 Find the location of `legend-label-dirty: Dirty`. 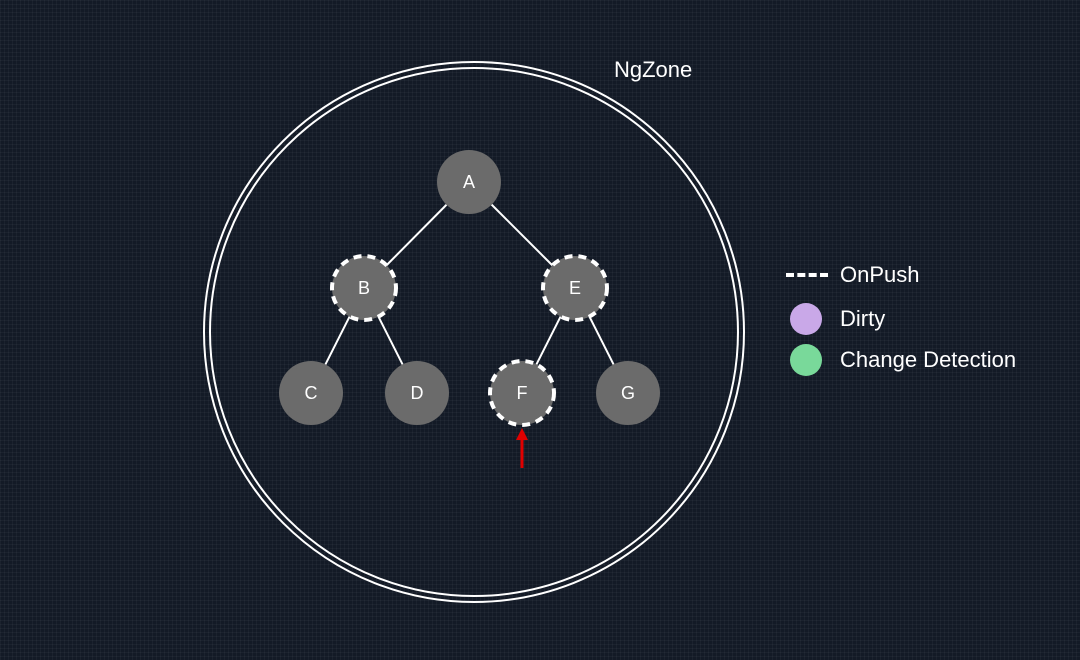

legend-label-dirty: Dirty is located at coordinates (863, 318).